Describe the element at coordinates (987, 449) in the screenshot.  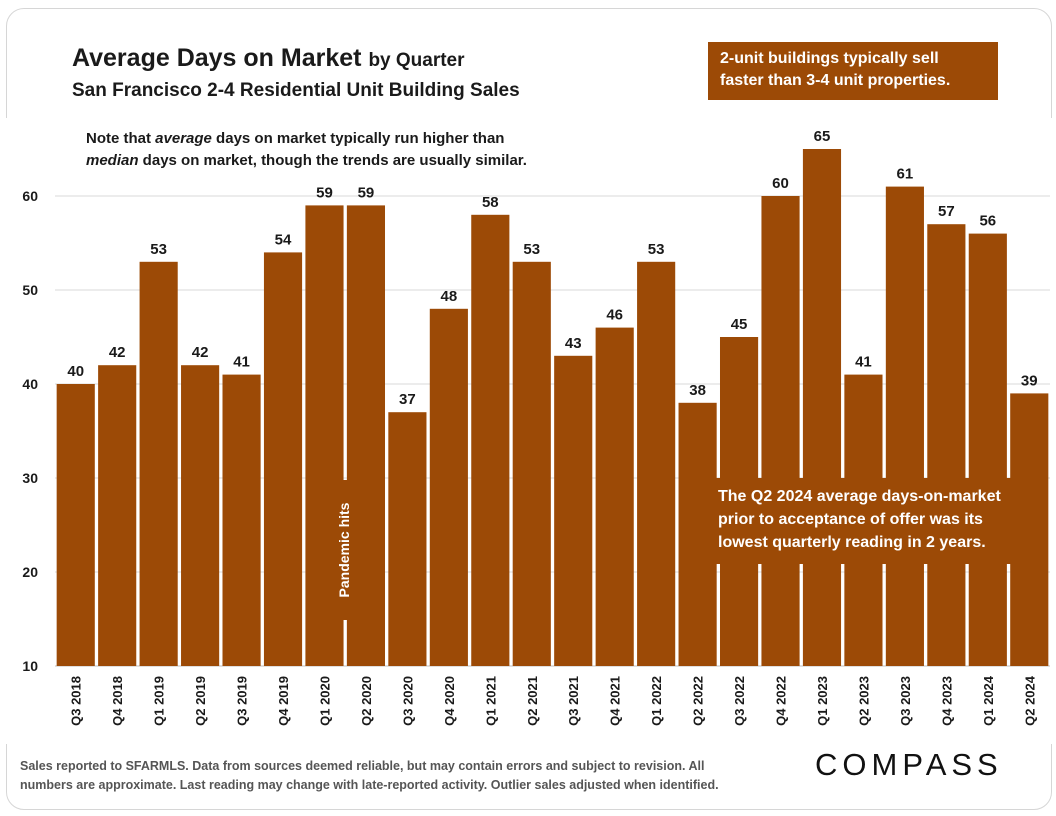
I see `bar-q1-2024` at that location.